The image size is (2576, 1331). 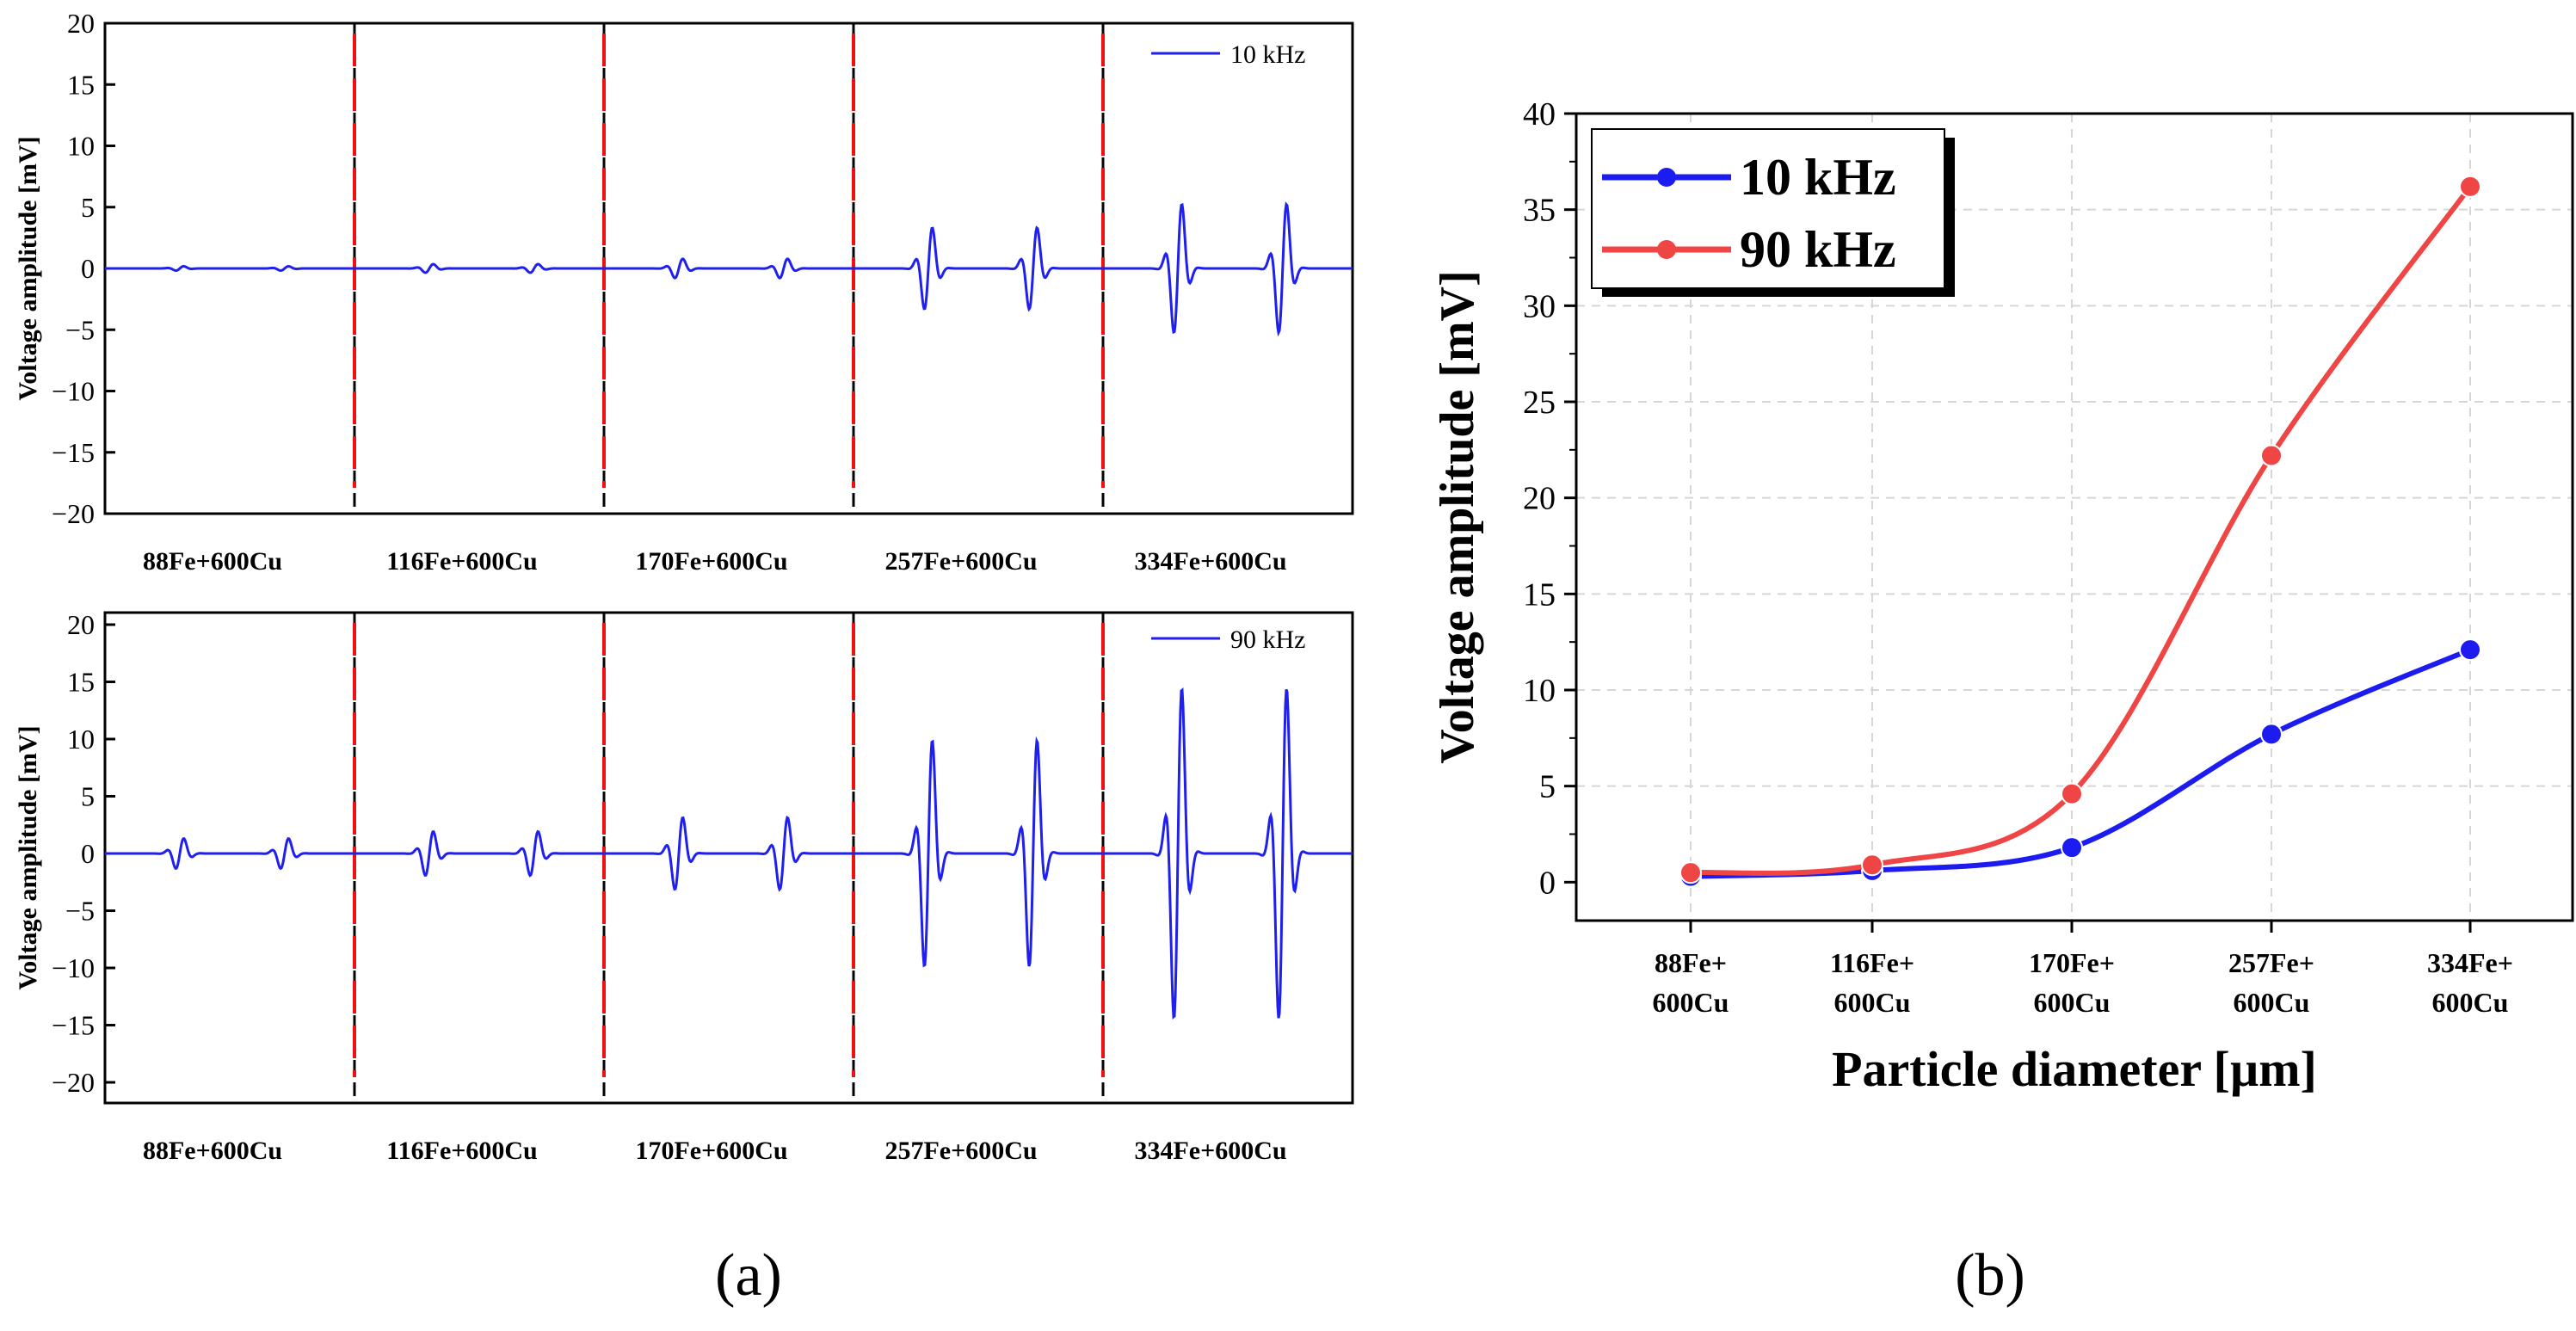 I want to click on panel-a-top-y-tick-label: 15, so click(x=81, y=84).